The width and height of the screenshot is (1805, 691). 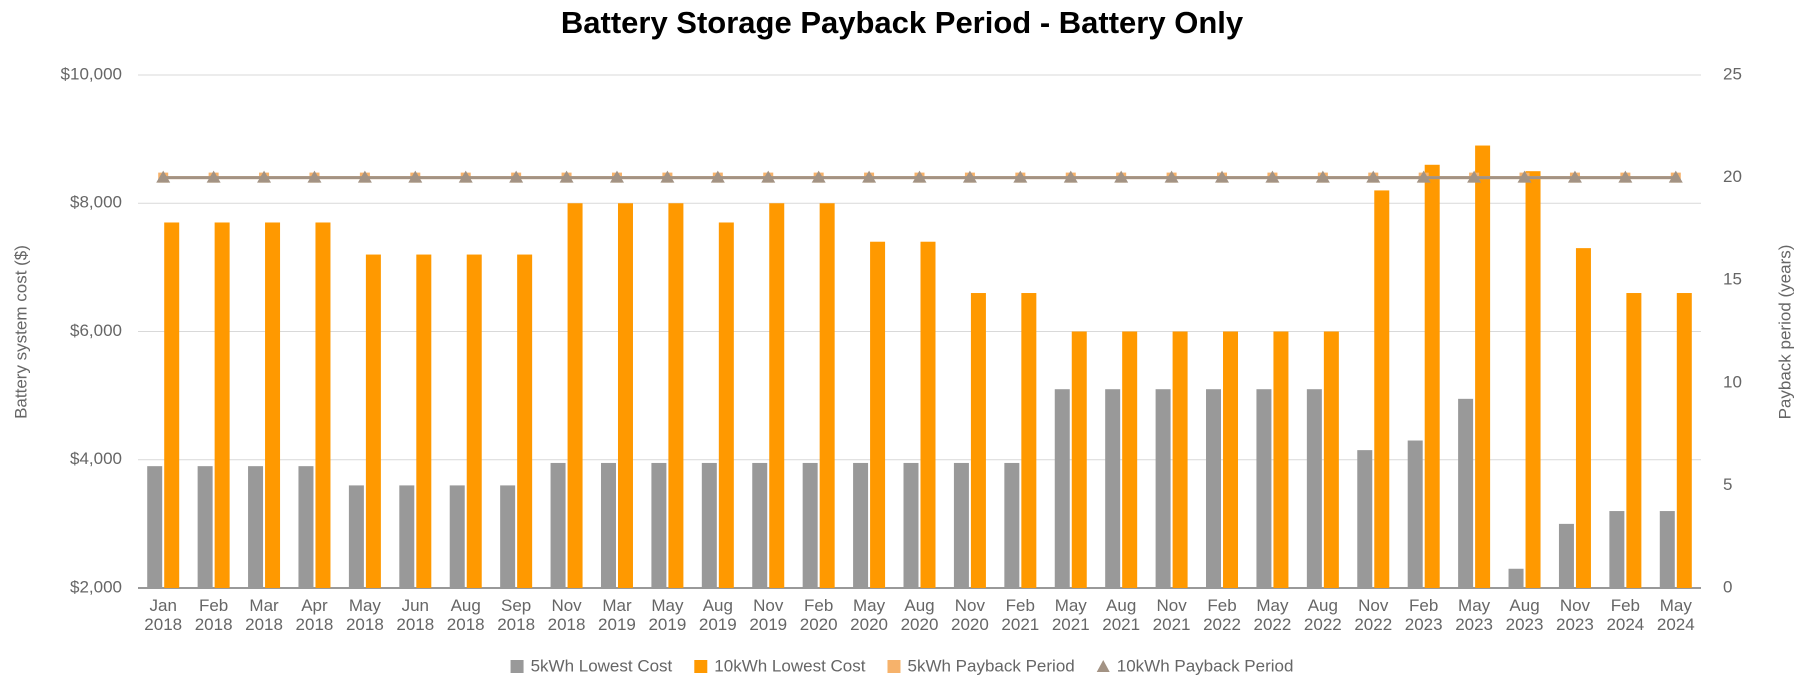 I want to click on x-tick-label: Feb 2022, so click(x=1222, y=615).